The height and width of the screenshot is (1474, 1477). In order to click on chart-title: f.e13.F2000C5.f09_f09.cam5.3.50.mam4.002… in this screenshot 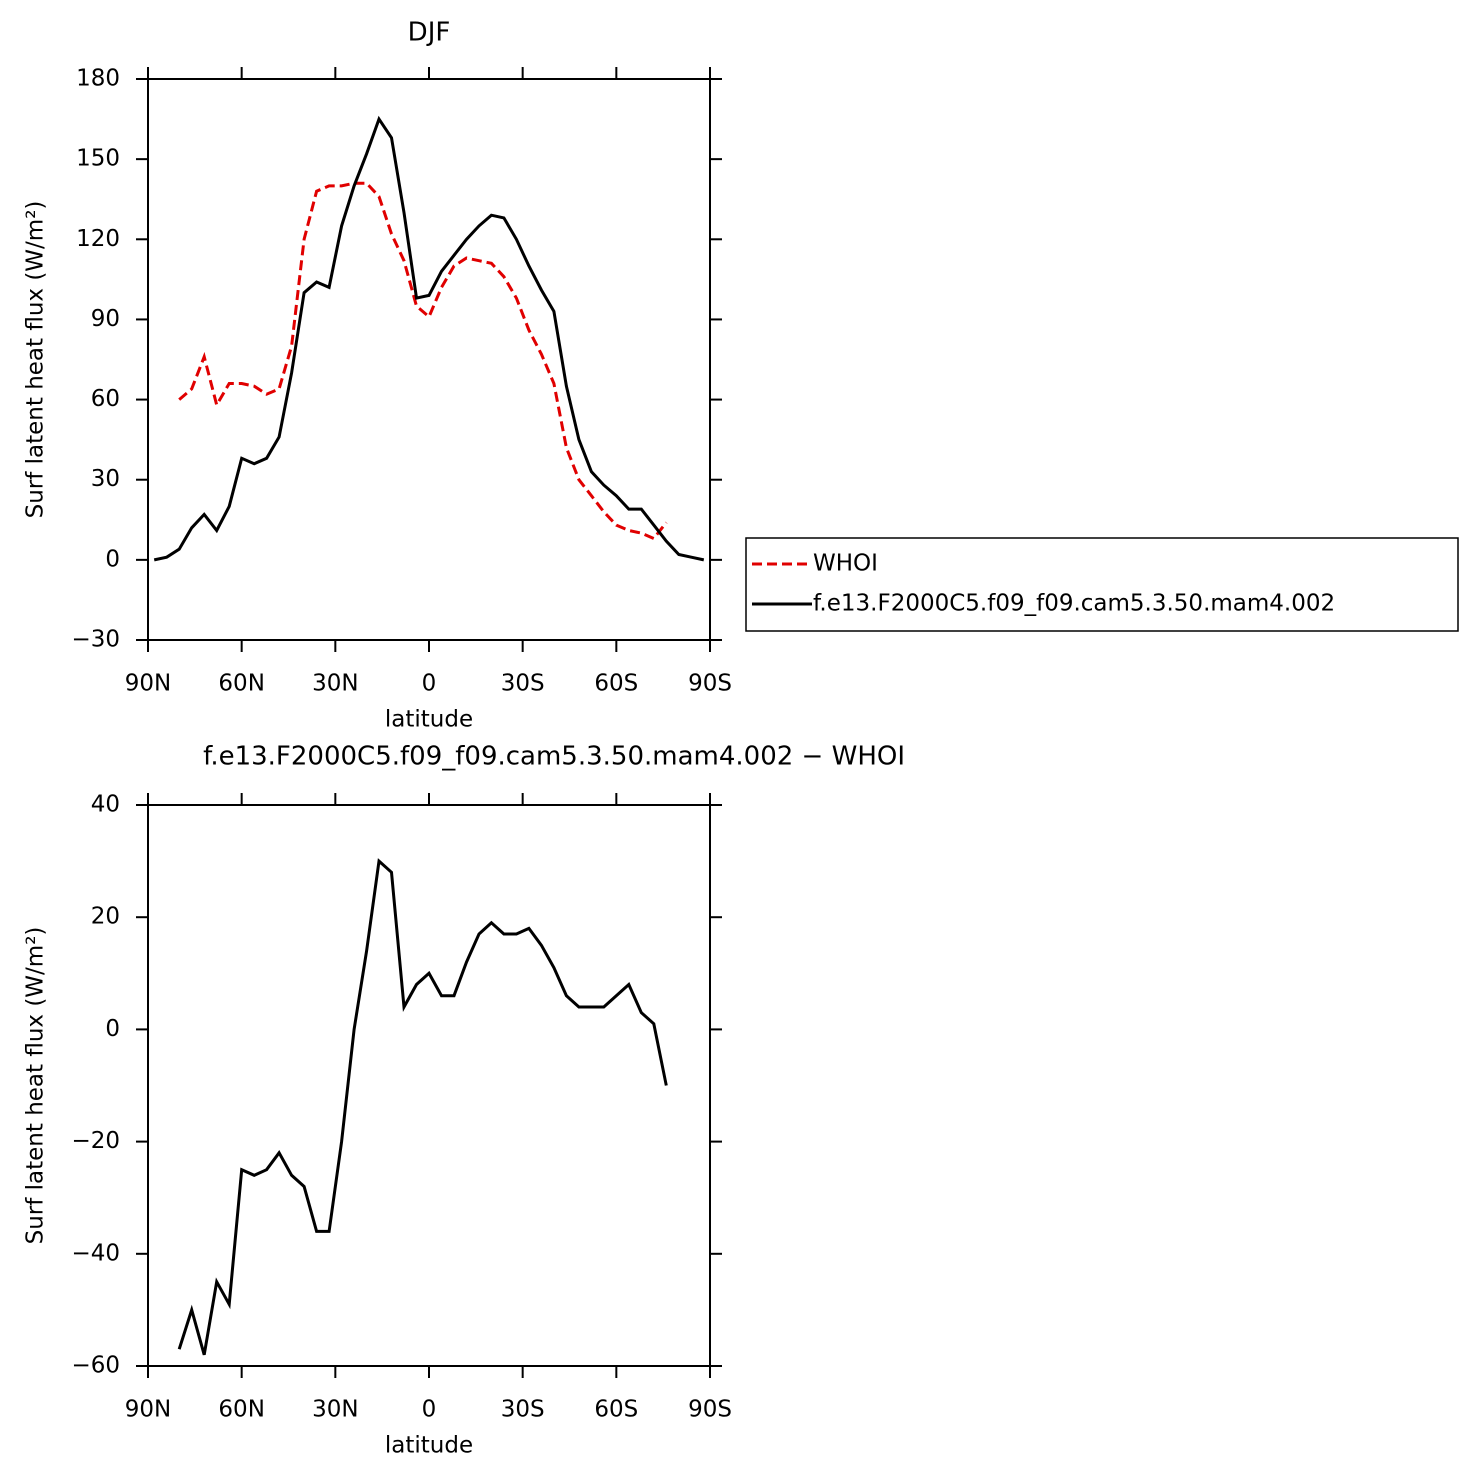, I will do `click(554, 757)`.